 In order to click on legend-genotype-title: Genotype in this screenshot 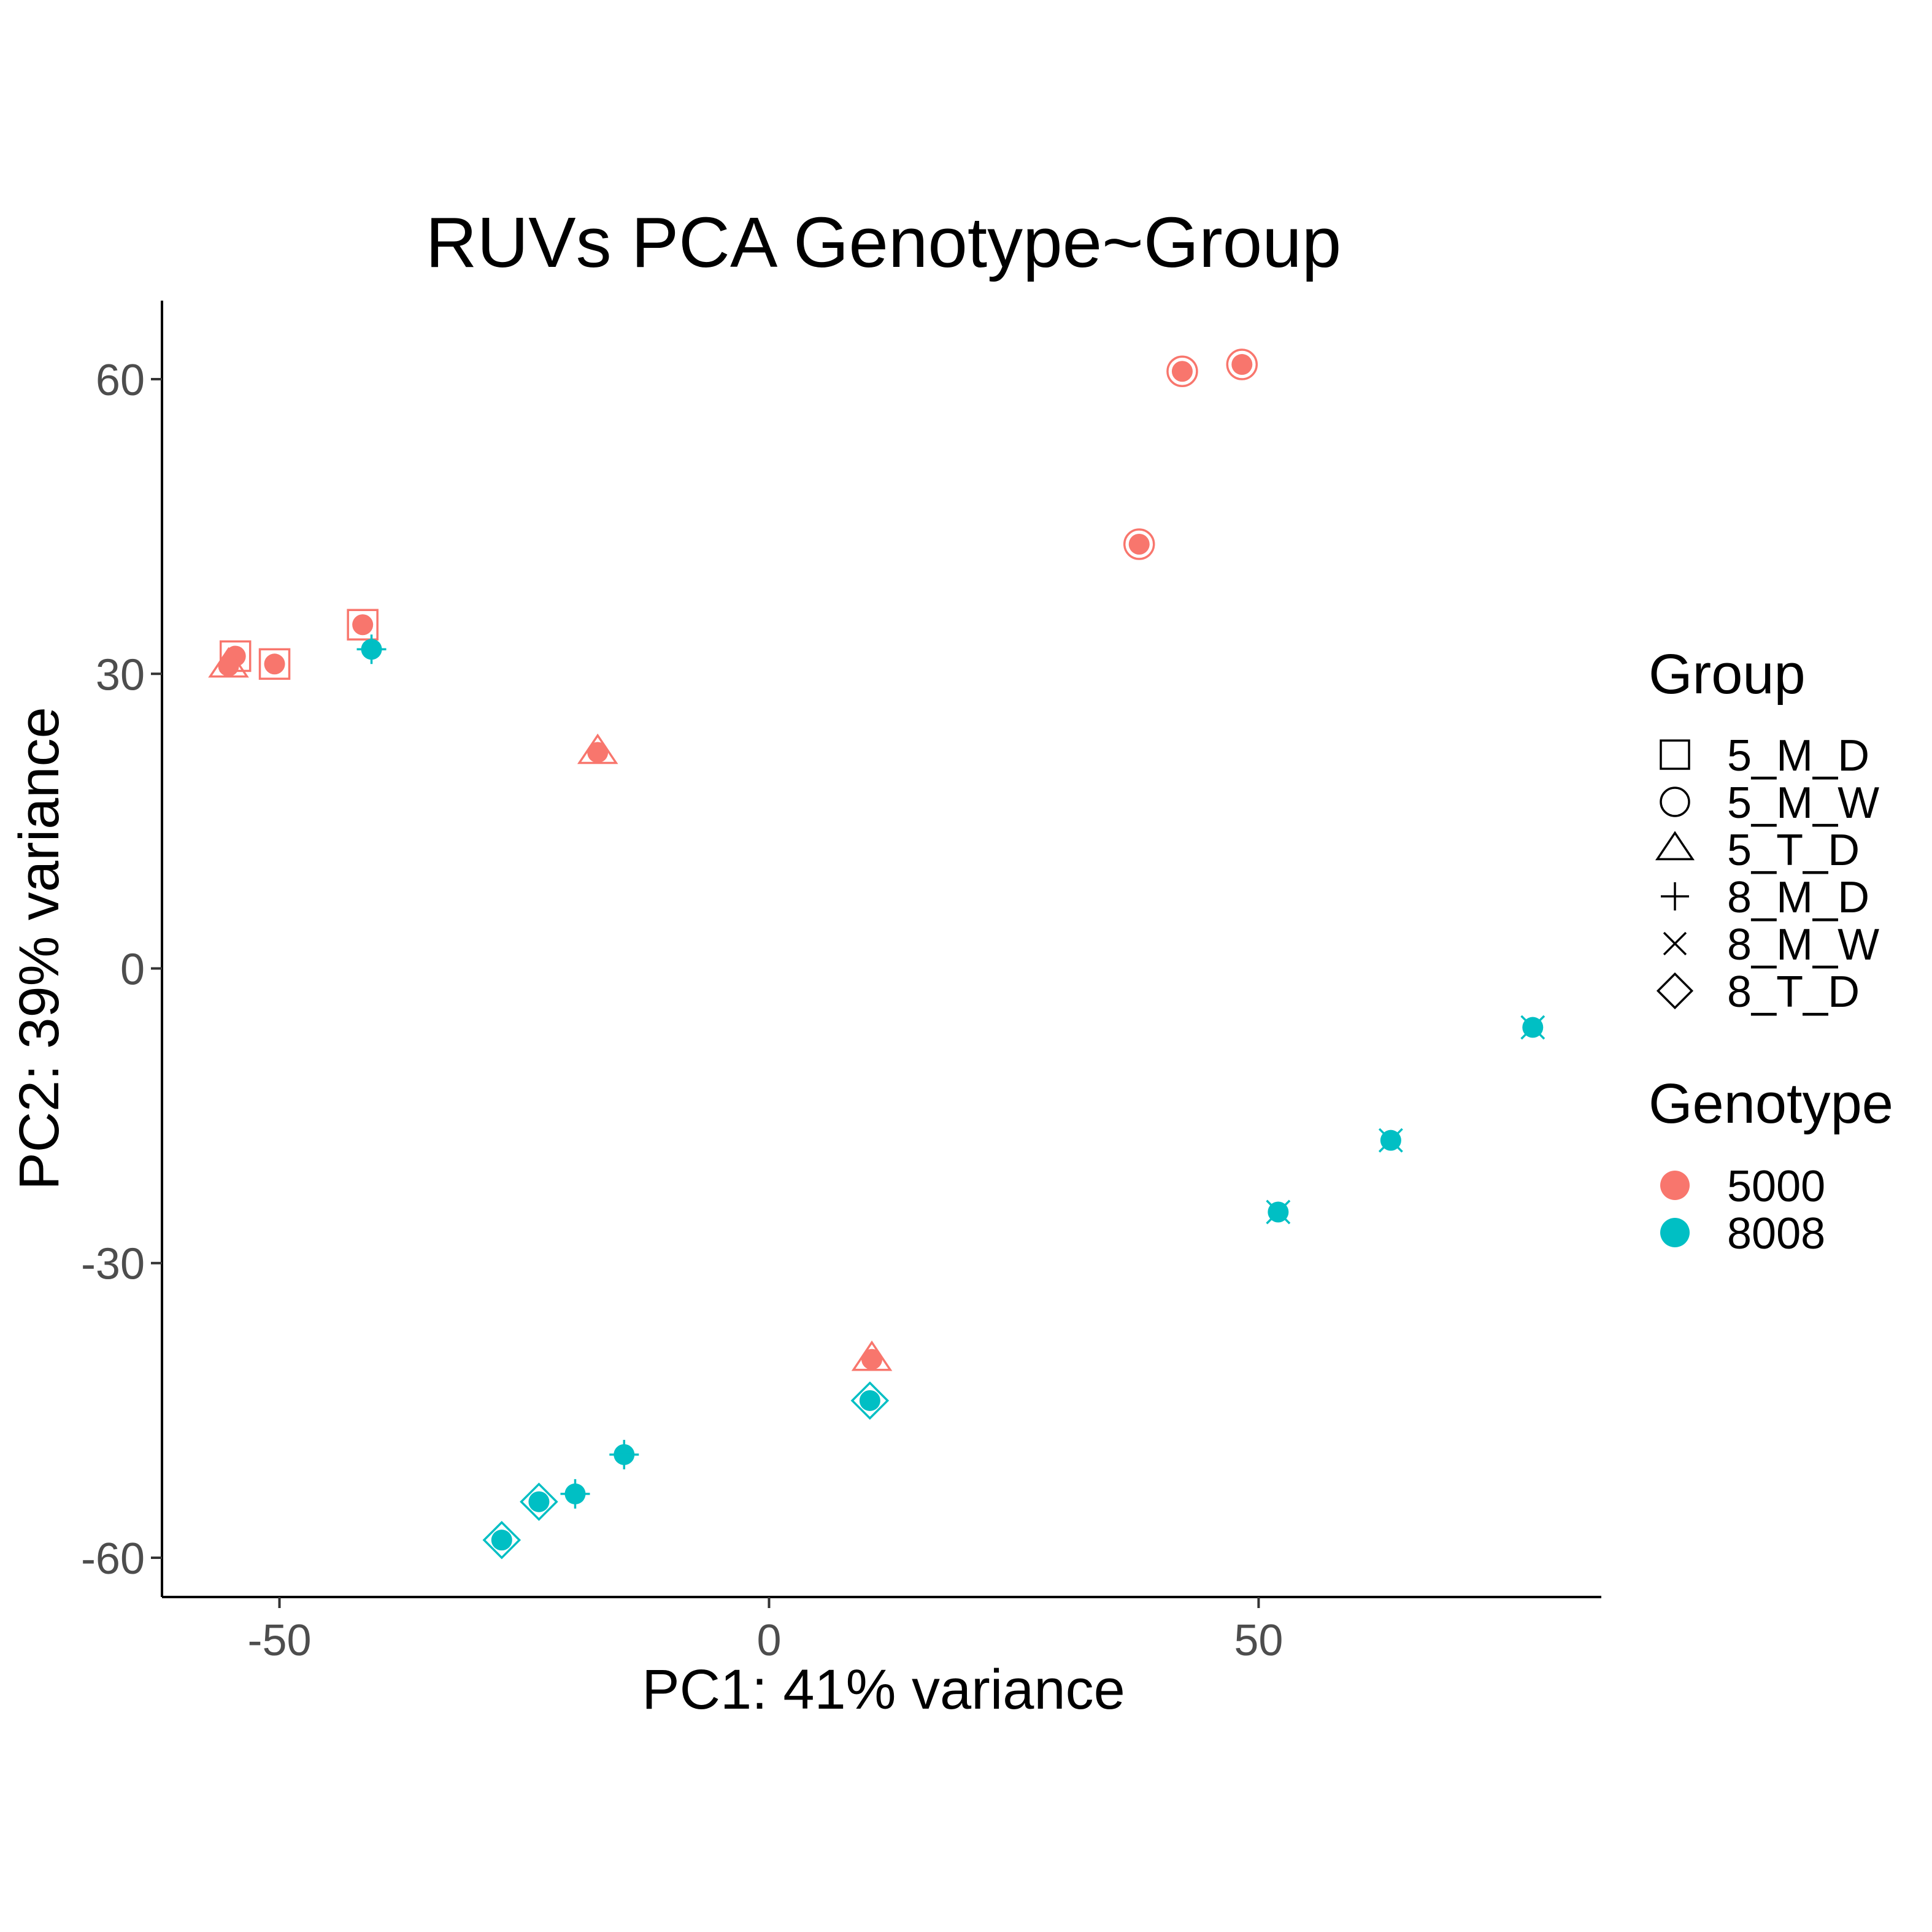, I will do `click(1771, 1103)`.